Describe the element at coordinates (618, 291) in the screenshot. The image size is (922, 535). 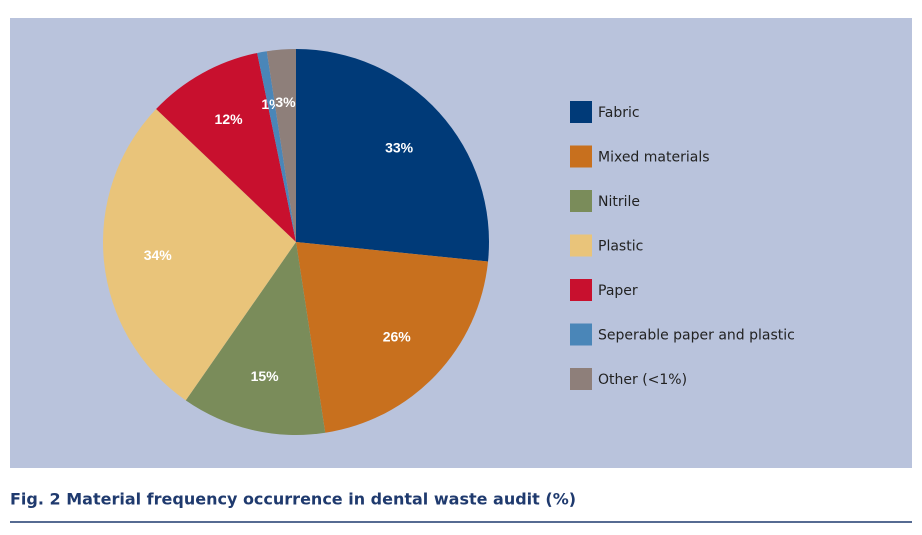
I see `legend-label: Paper` at that location.